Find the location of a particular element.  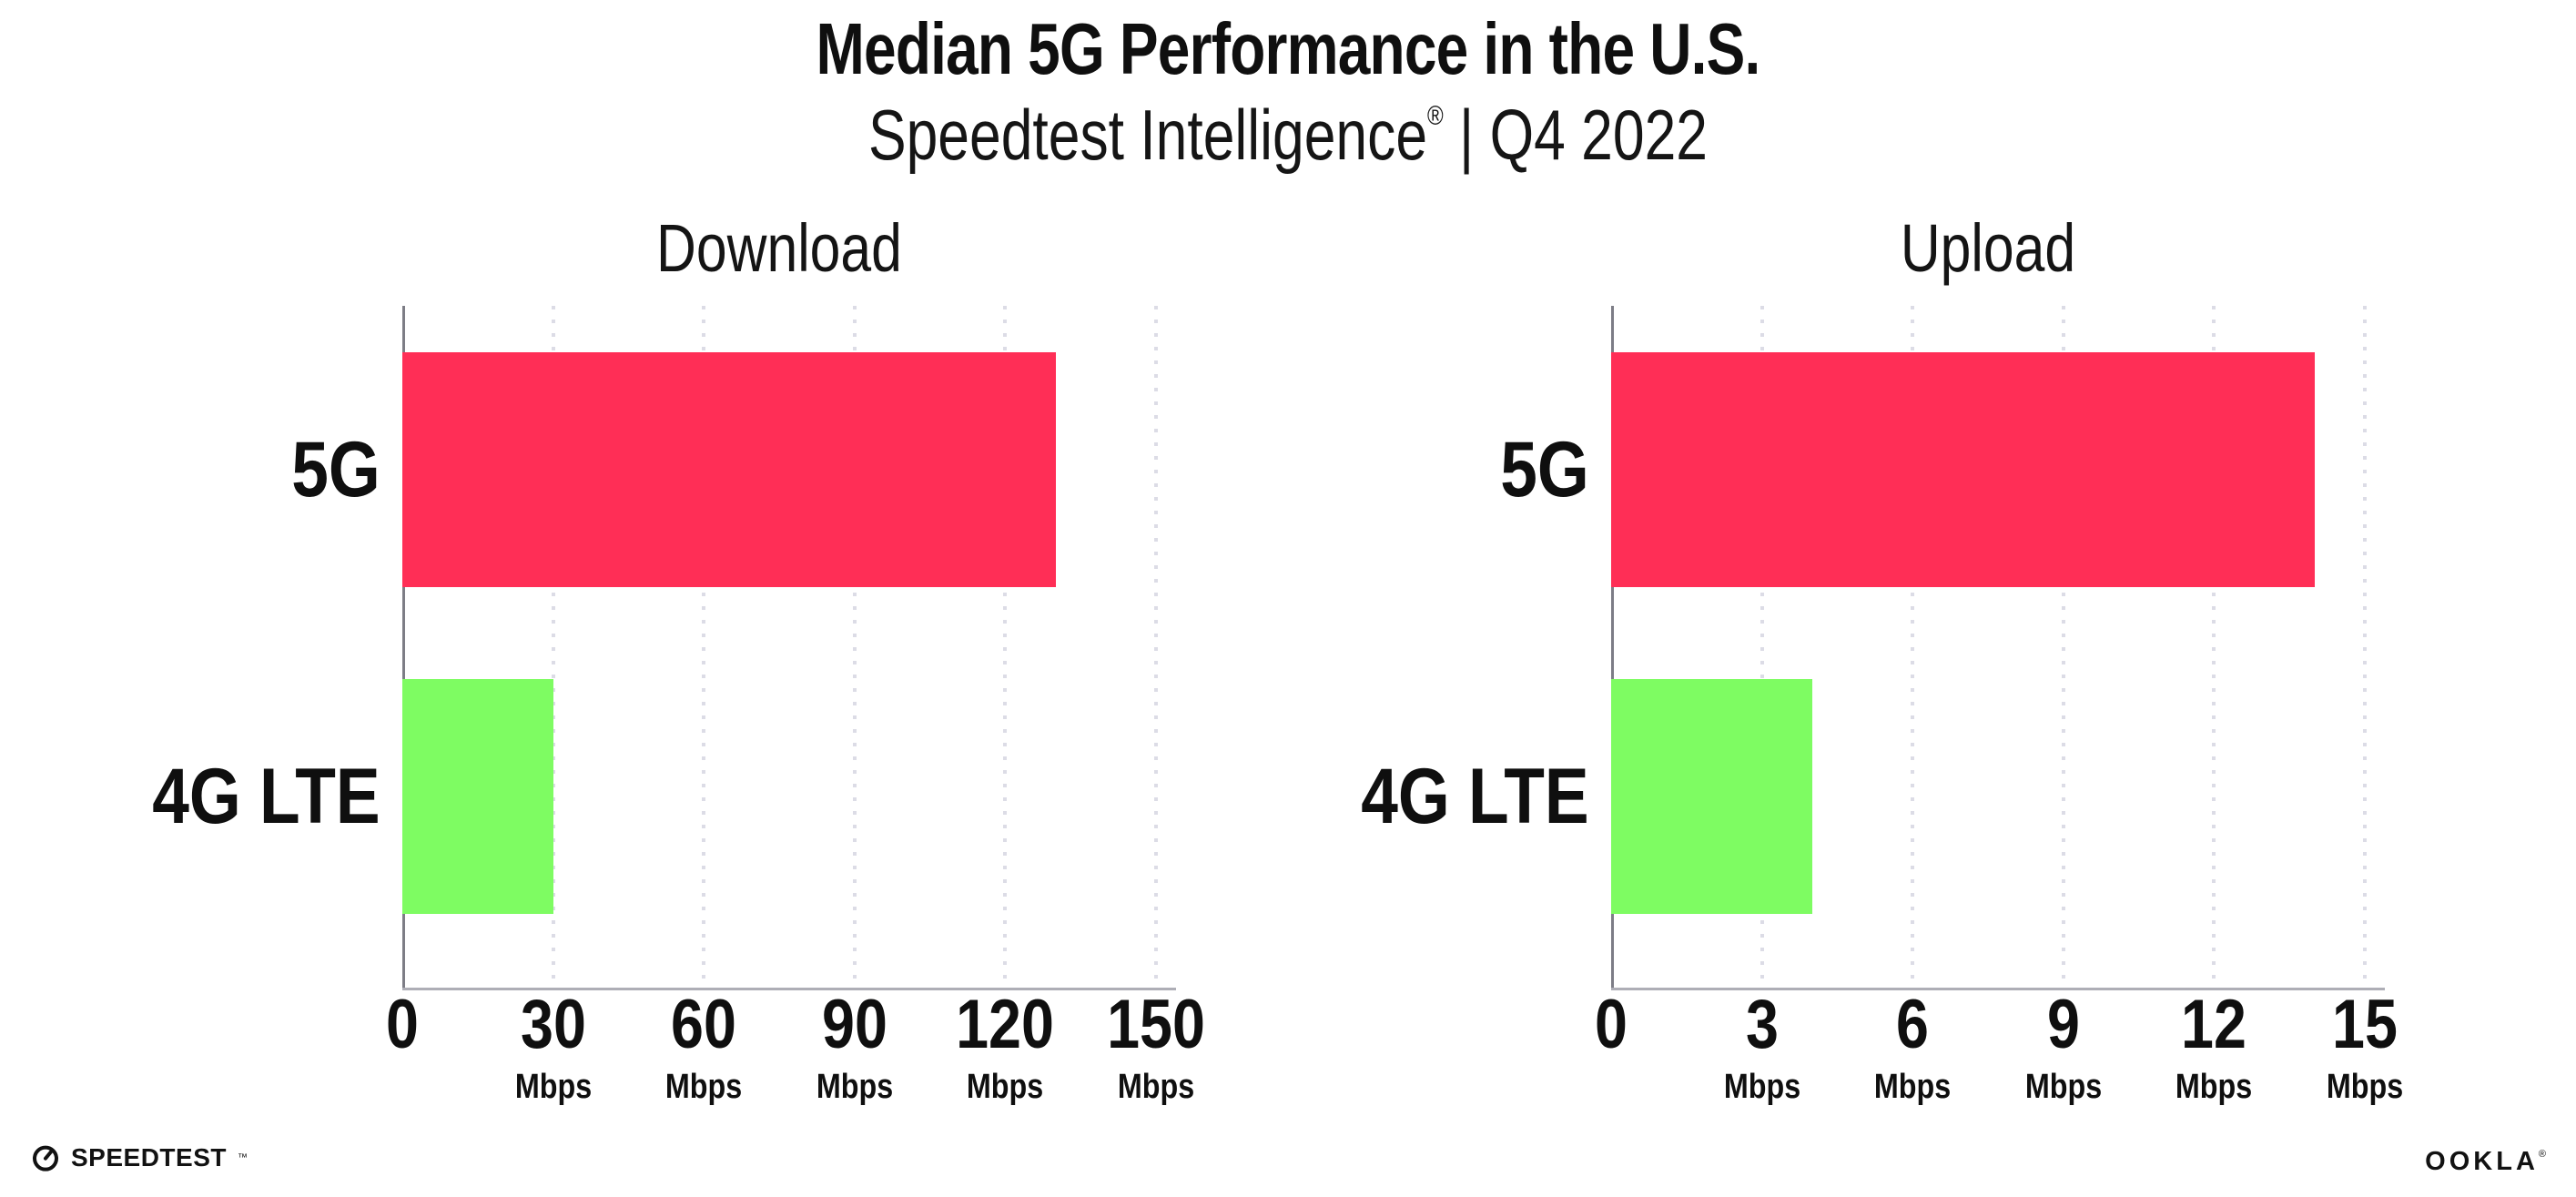

x-axis-tick-90: 90 Mbps is located at coordinates (854, 1046).